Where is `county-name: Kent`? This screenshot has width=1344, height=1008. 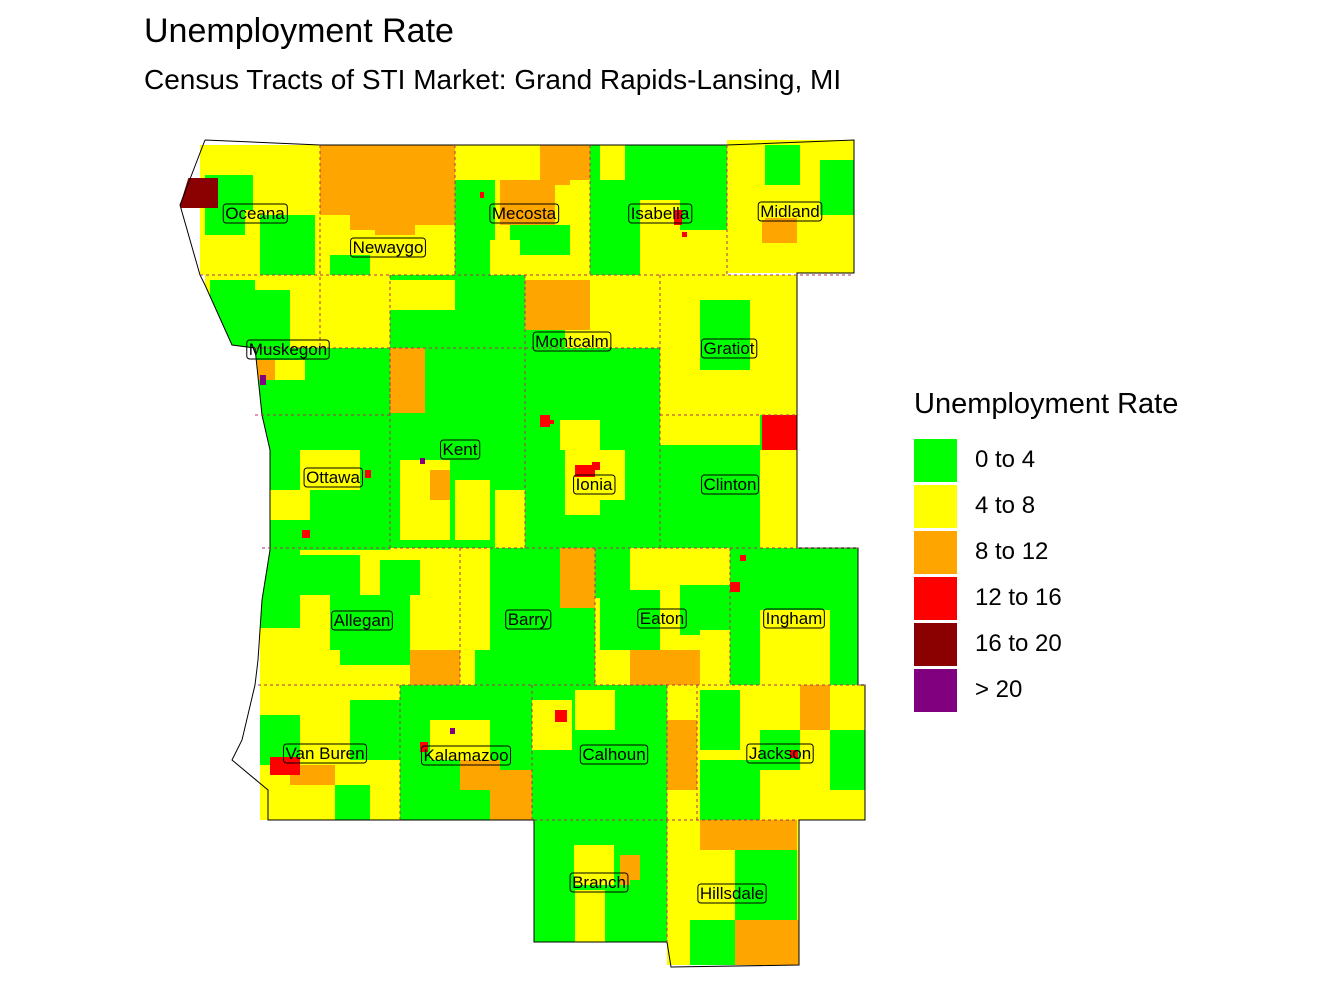
county-name: Kent is located at coordinates (460, 449).